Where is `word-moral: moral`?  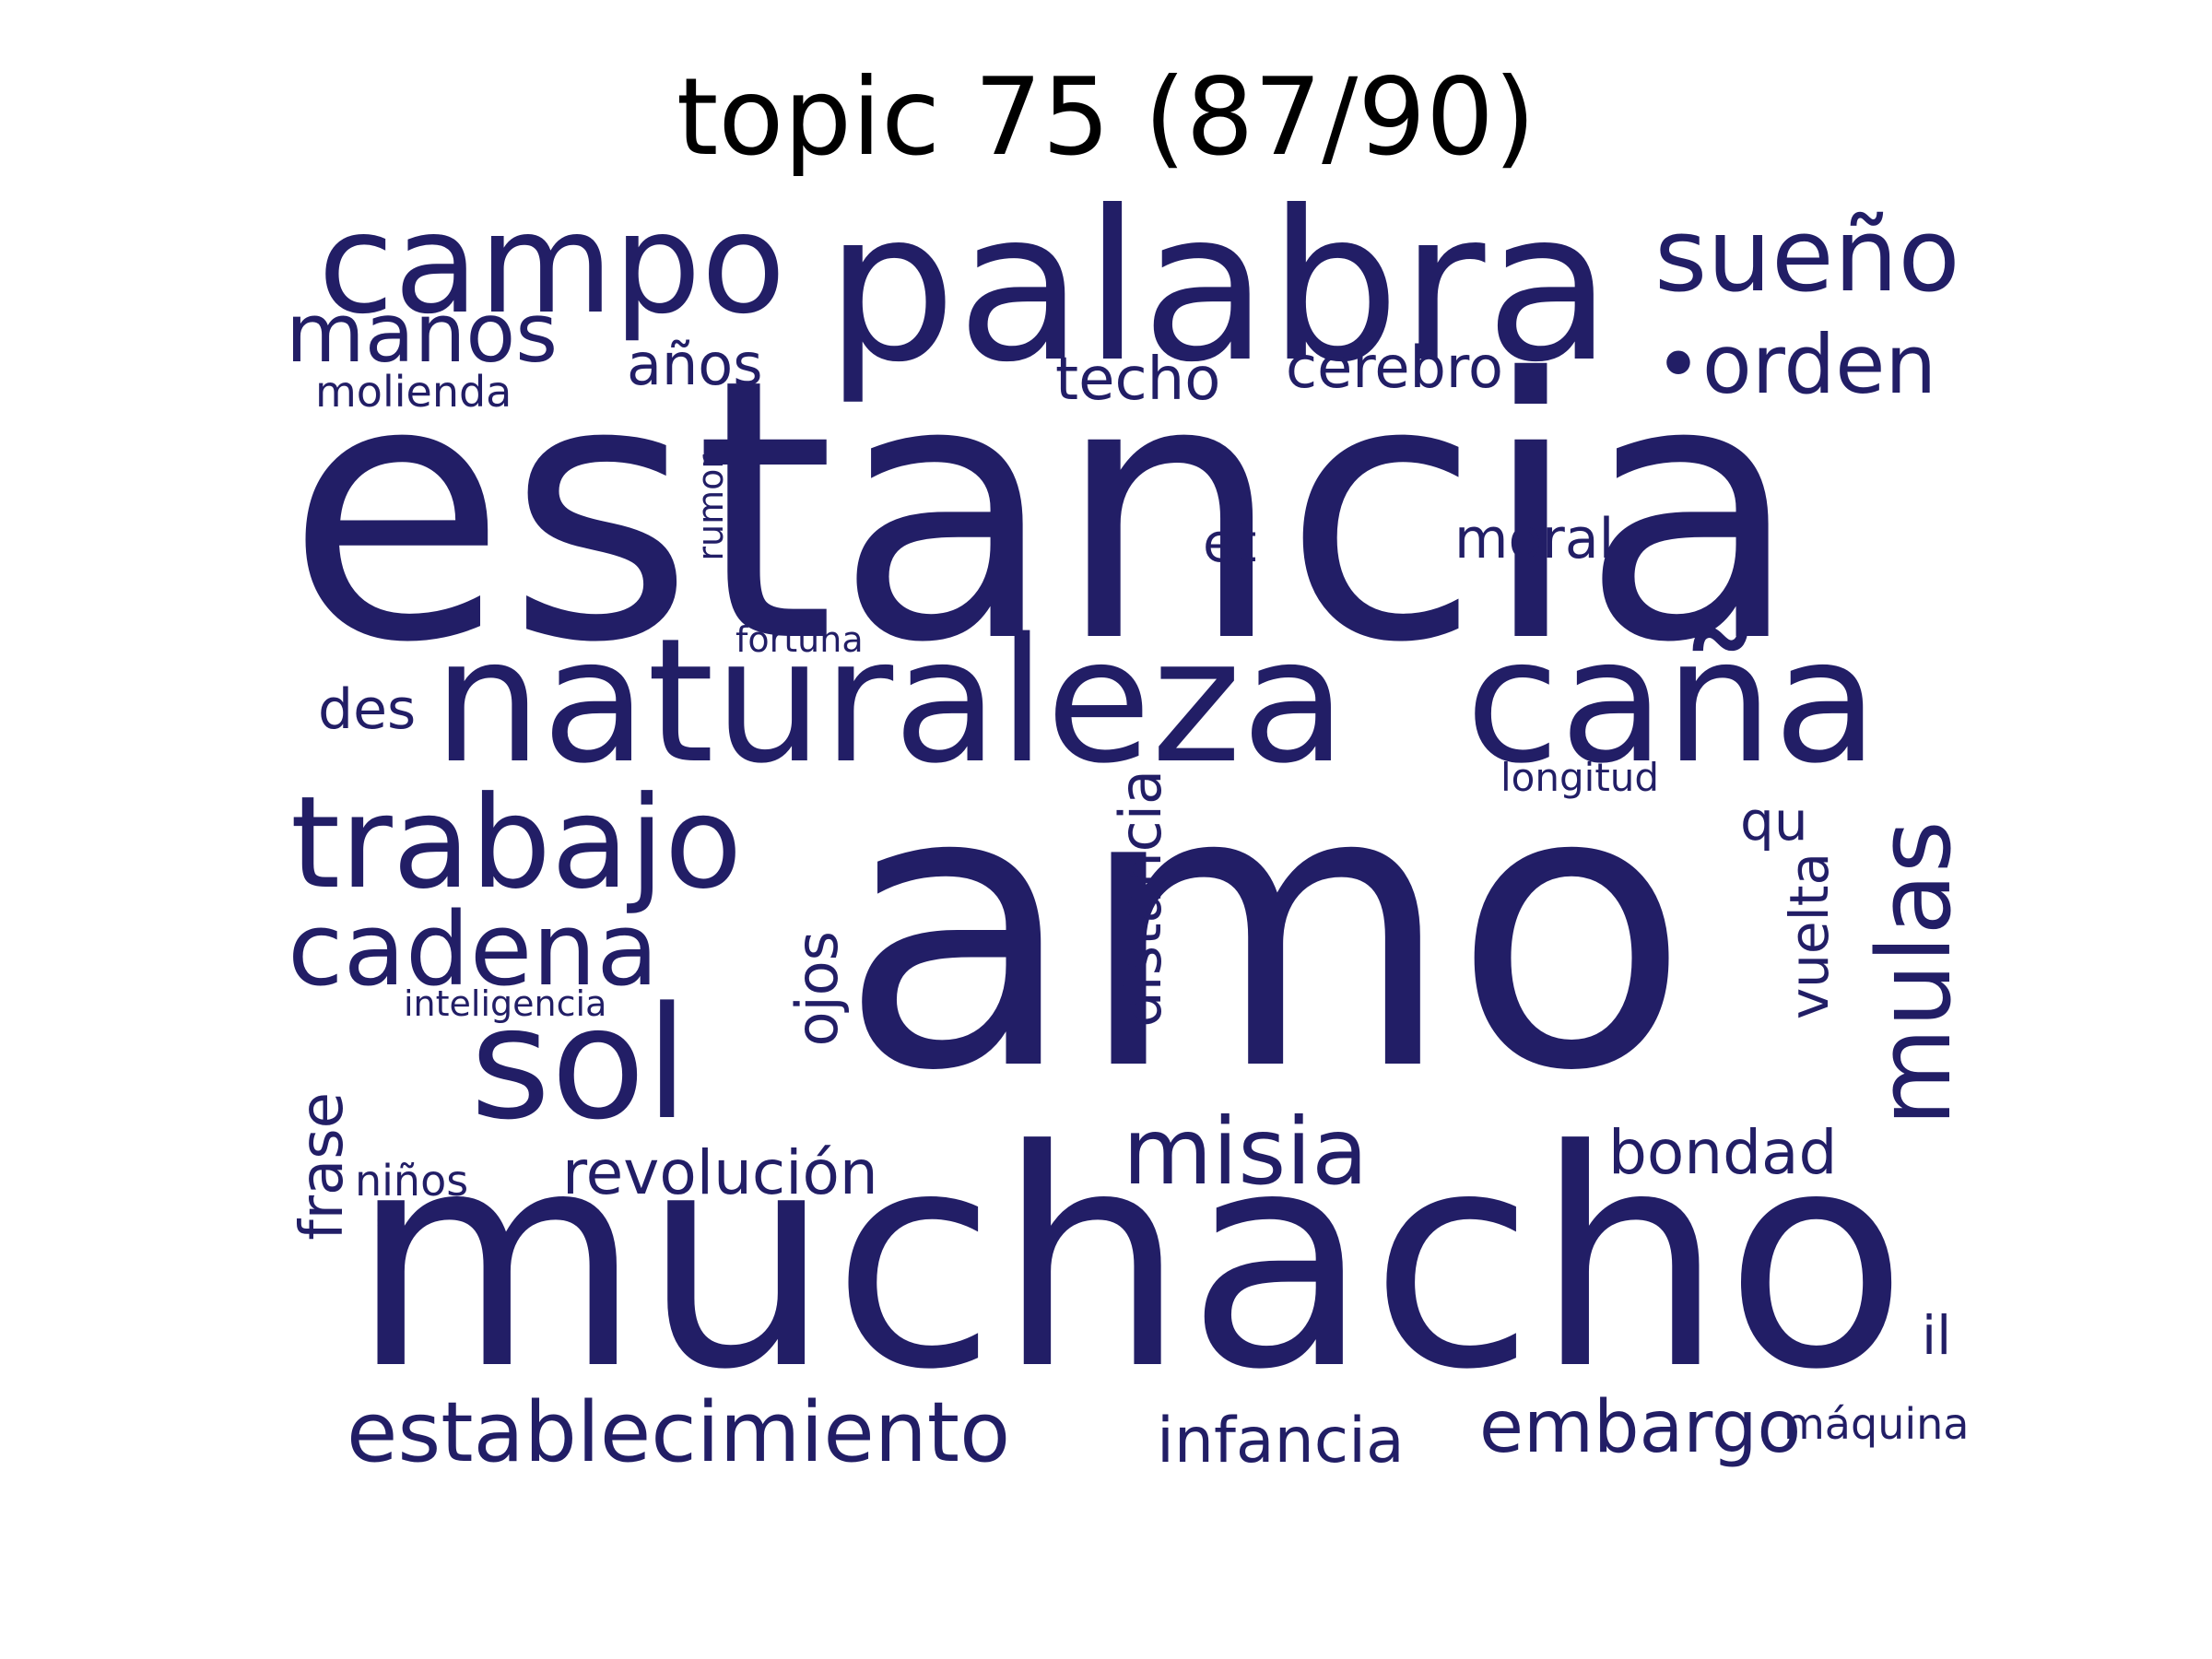
word-moral: moral is located at coordinates (1534, 539).